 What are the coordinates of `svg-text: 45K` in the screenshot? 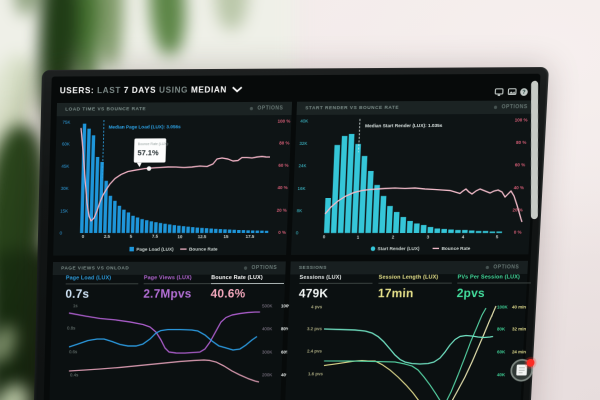 It's located at (65, 166).